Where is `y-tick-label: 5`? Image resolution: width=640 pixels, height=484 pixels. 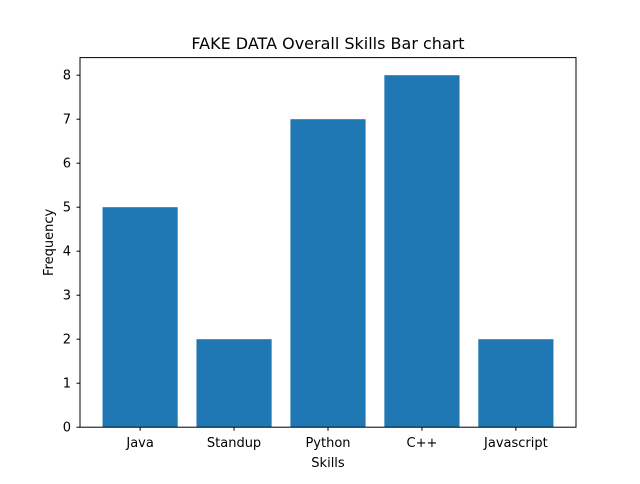
y-tick-label: 5 is located at coordinates (67, 208).